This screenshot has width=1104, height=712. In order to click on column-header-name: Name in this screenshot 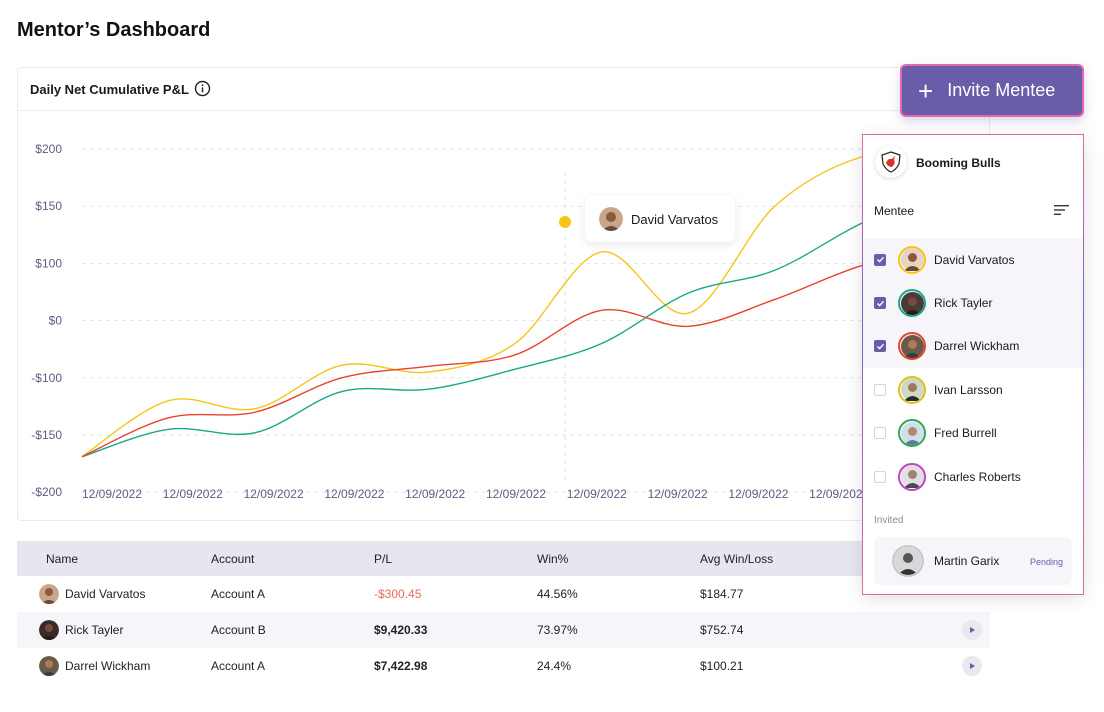, I will do `click(62, 558)`.